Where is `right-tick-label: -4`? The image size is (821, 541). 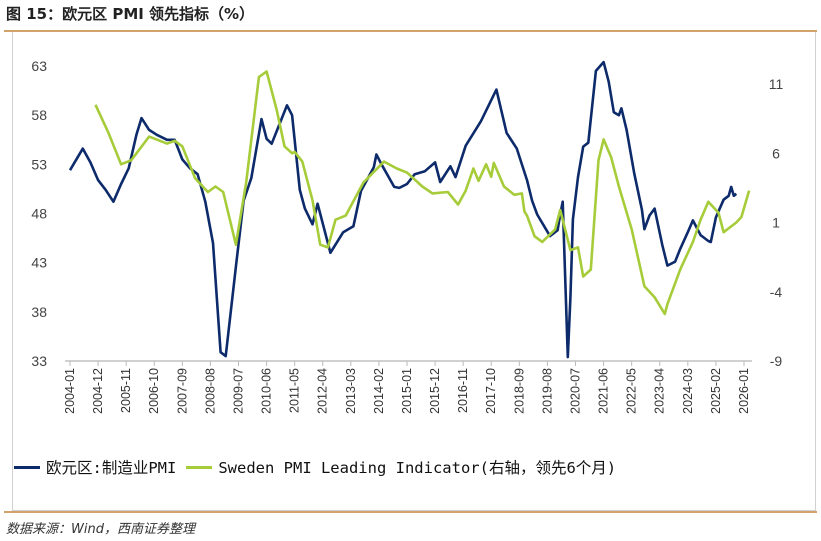 right-tick-label: -4 is located at coordinates (776, 292).